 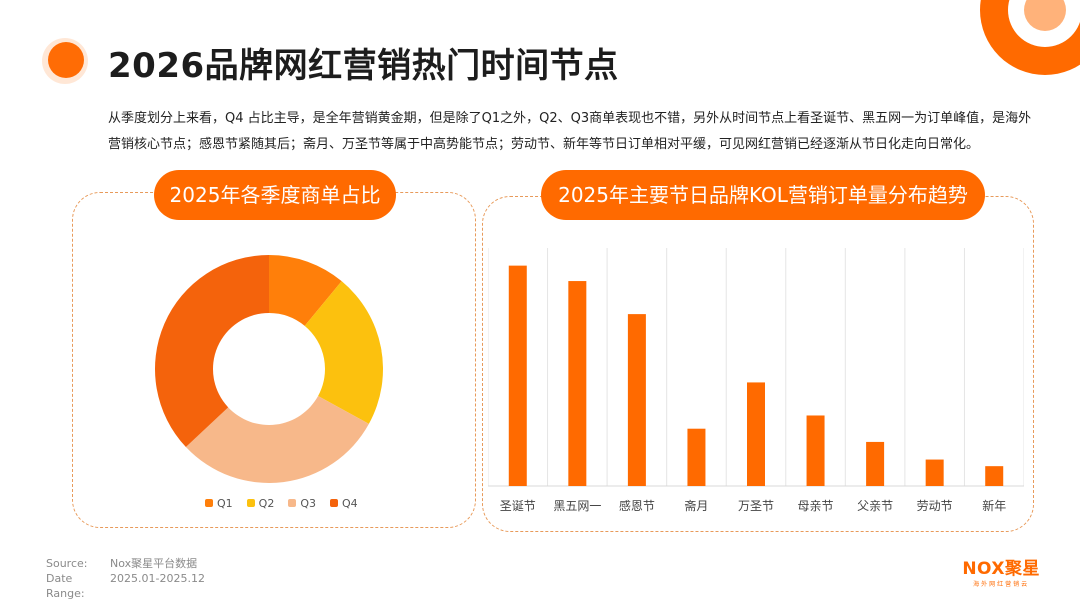 I want to click on donut-chart, so click(x=268, y=369).